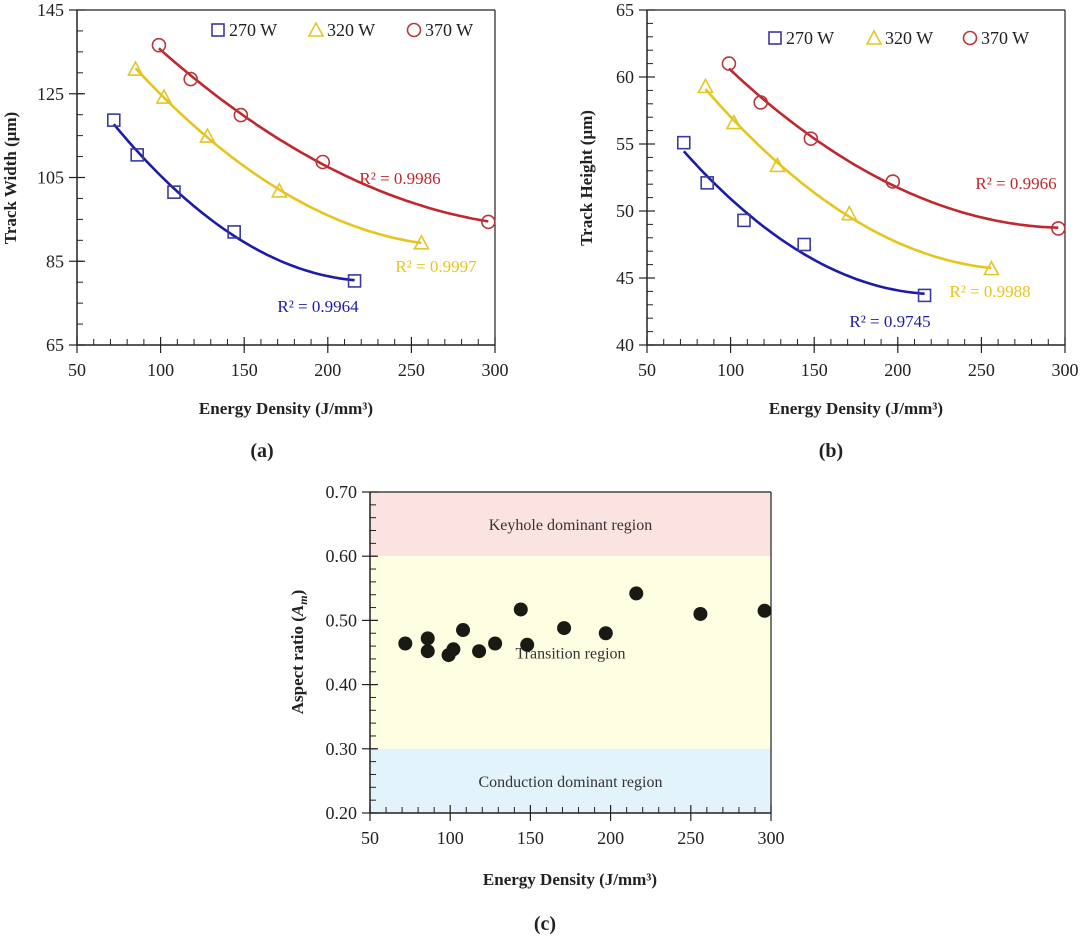 Image resolution: width=1080 pixels, height=936 pixels. I want to click on y-axis-title-italic: A, so click(297, 611).